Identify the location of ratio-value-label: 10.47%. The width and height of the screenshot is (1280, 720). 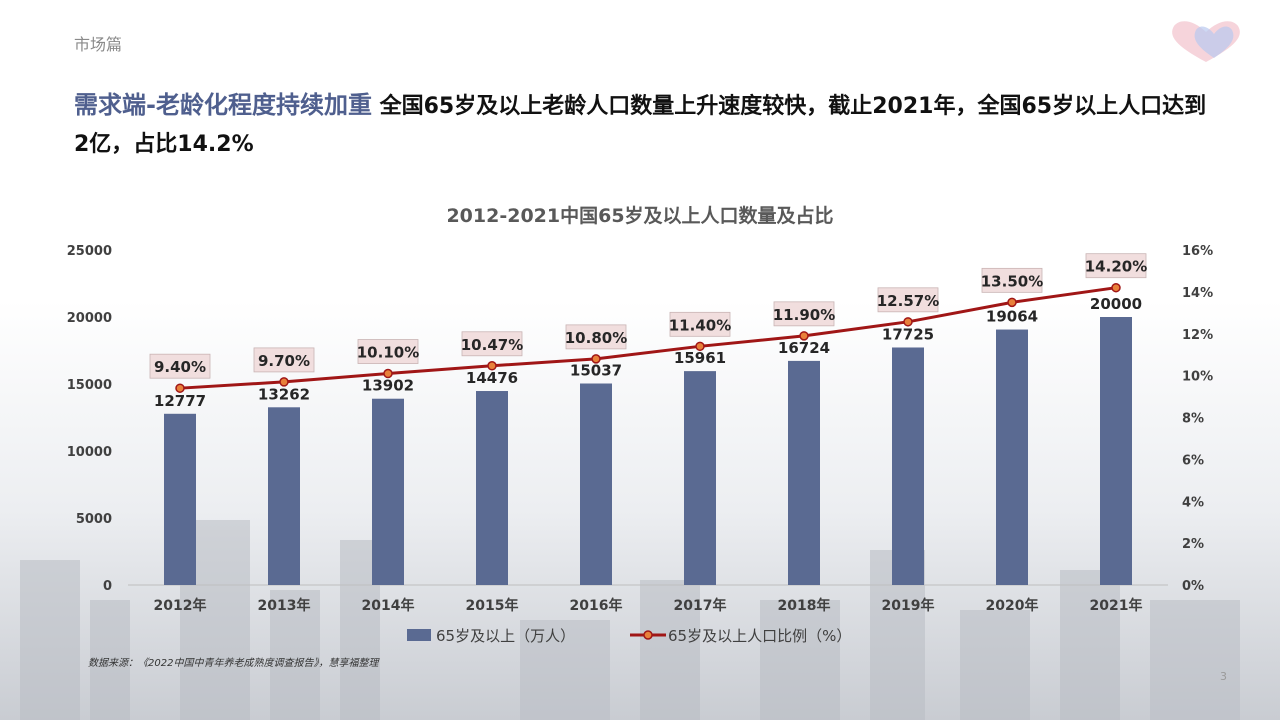
(492, 345).